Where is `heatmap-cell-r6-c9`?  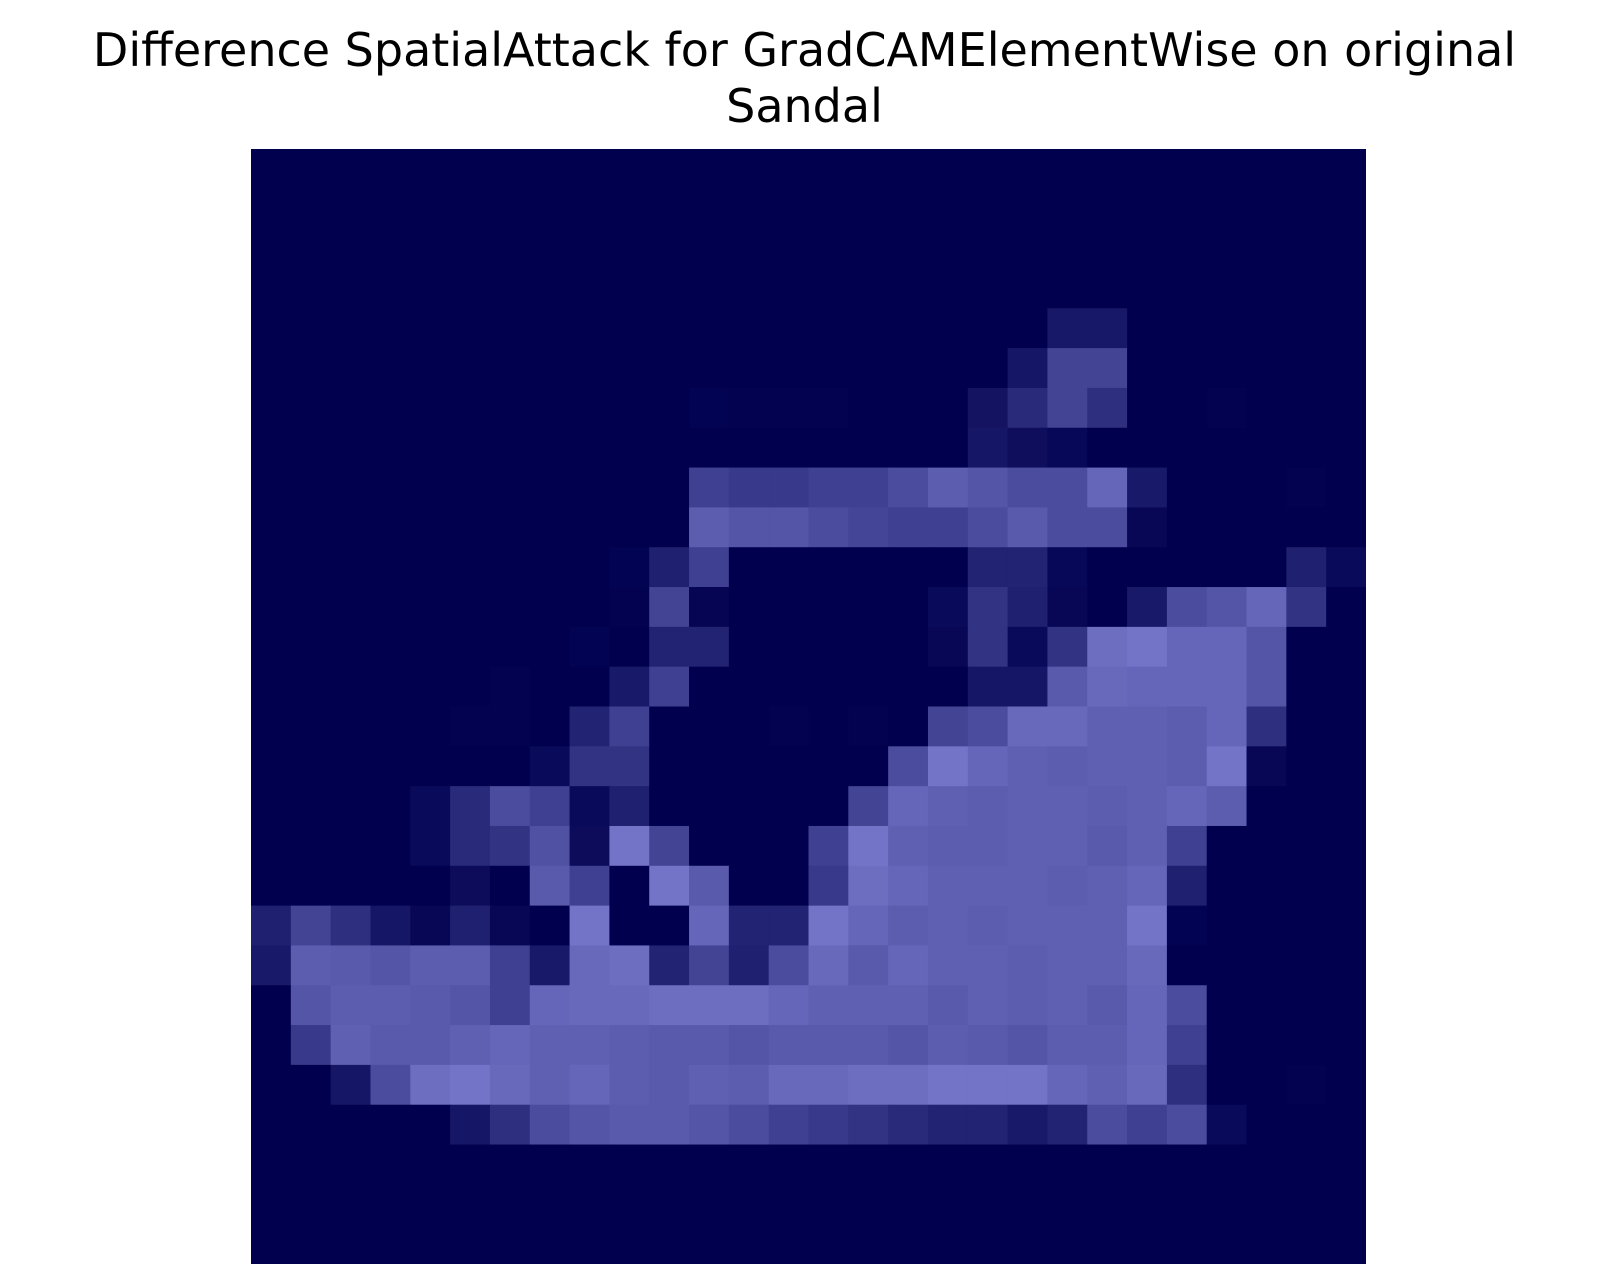 heatmap-cell-r6-c9 is located at coordinates (629, 408).